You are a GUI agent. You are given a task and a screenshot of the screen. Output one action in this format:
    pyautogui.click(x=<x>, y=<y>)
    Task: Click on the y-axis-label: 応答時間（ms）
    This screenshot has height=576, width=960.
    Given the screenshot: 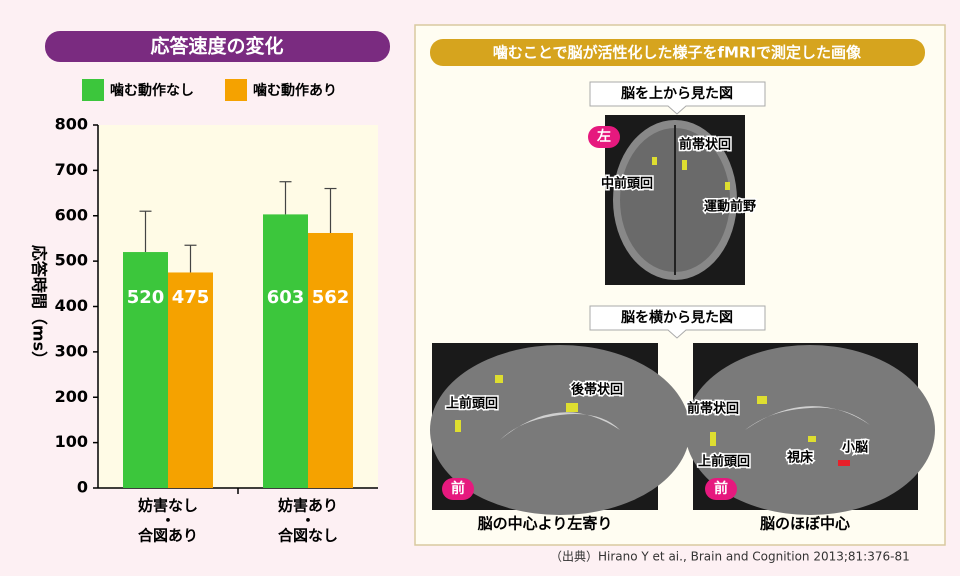 What is the action you would take?
    pyautogui.click(x=39, y=306)
    